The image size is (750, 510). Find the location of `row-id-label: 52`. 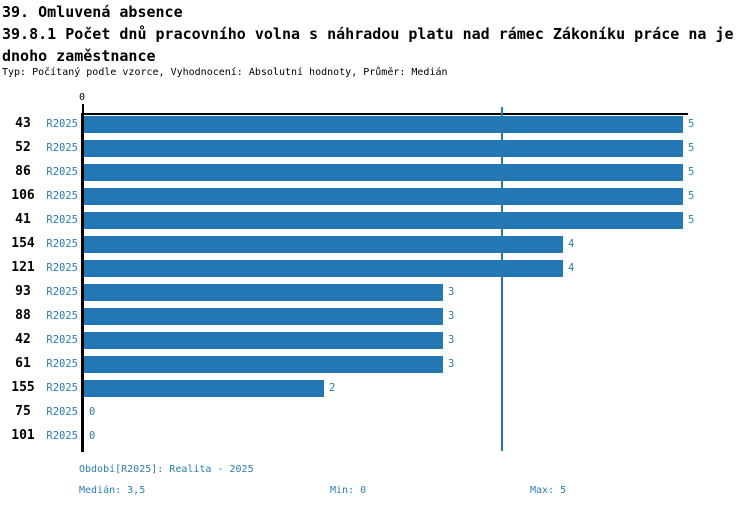

row-id-label: 52 is located at coordinates (23, 147).